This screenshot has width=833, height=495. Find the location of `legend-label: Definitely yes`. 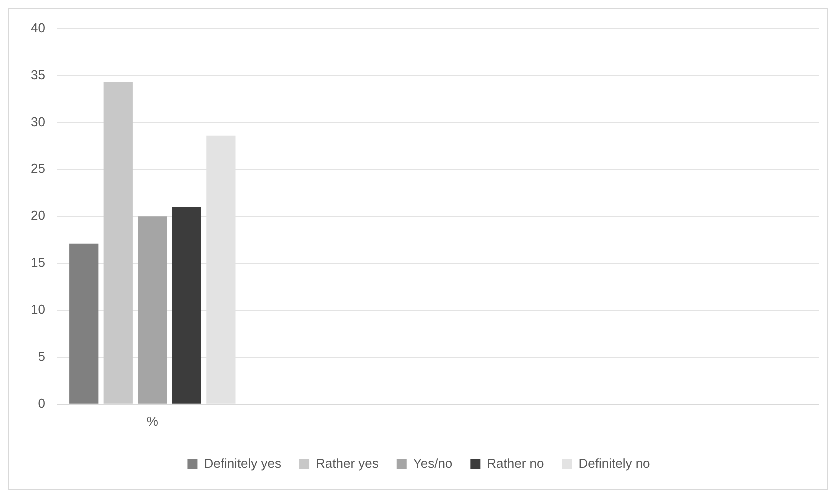

legend-label: Definitely yes is located at coordinates (243, 464).